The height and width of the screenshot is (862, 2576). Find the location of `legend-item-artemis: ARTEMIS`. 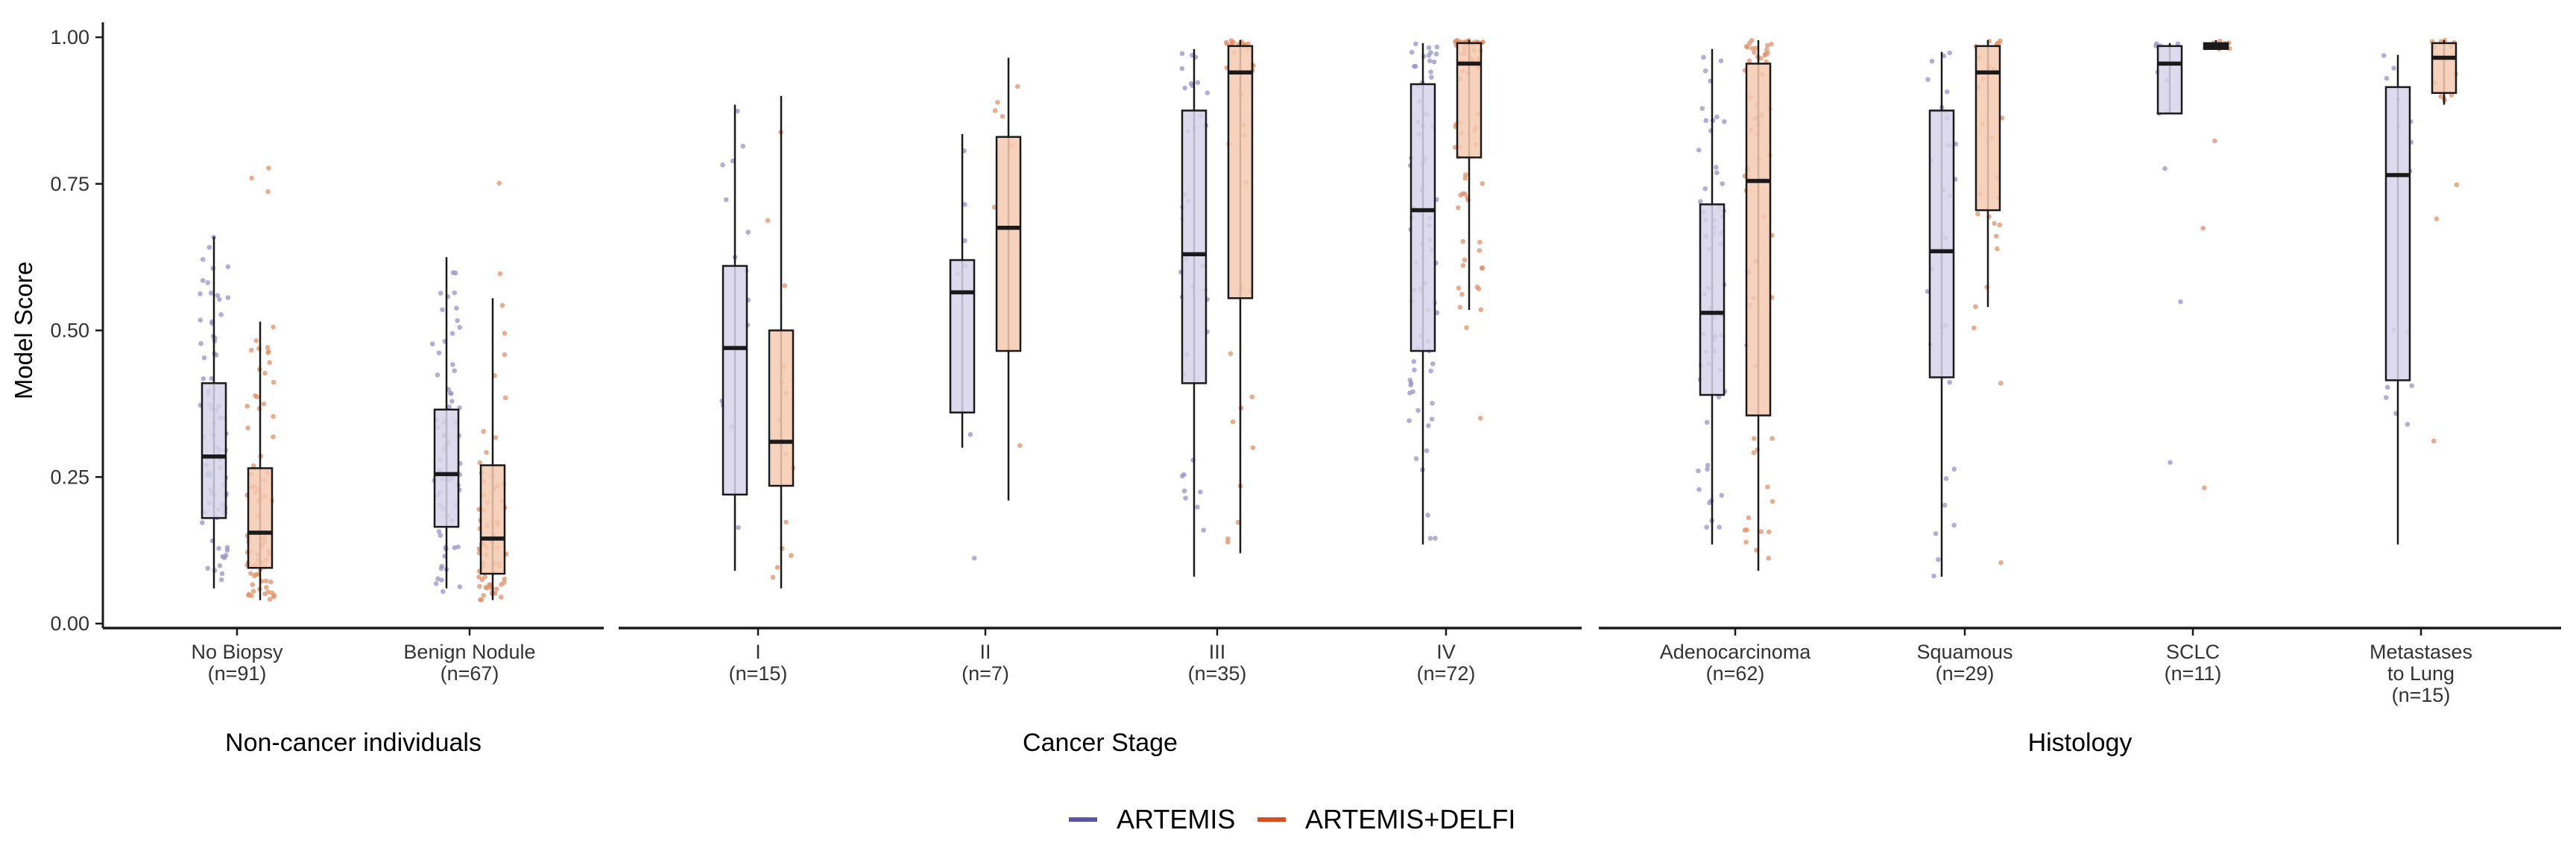

legend-item-artemis: ARTEMIS is located at coordinates (1152, 819).